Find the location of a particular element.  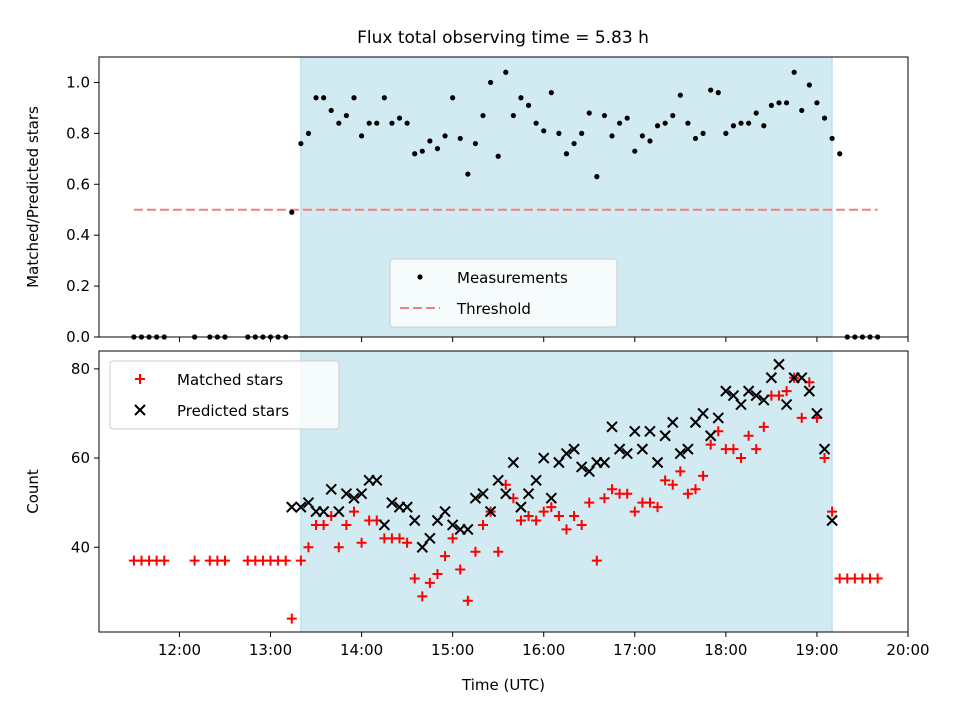

x-tick-label: 20:00 is located at coordinates (907, 650).